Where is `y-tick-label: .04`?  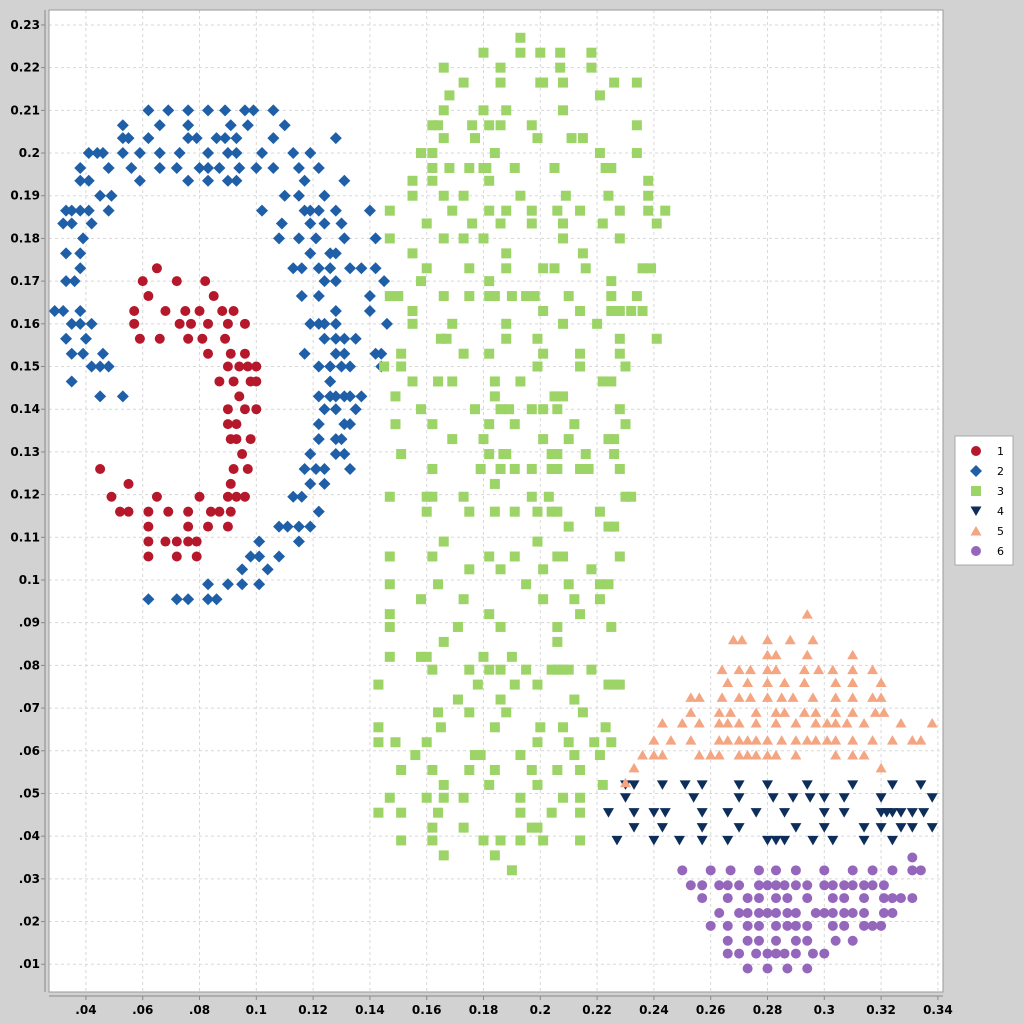
y-tick-label: .04 is located at coordinates (29, 836).